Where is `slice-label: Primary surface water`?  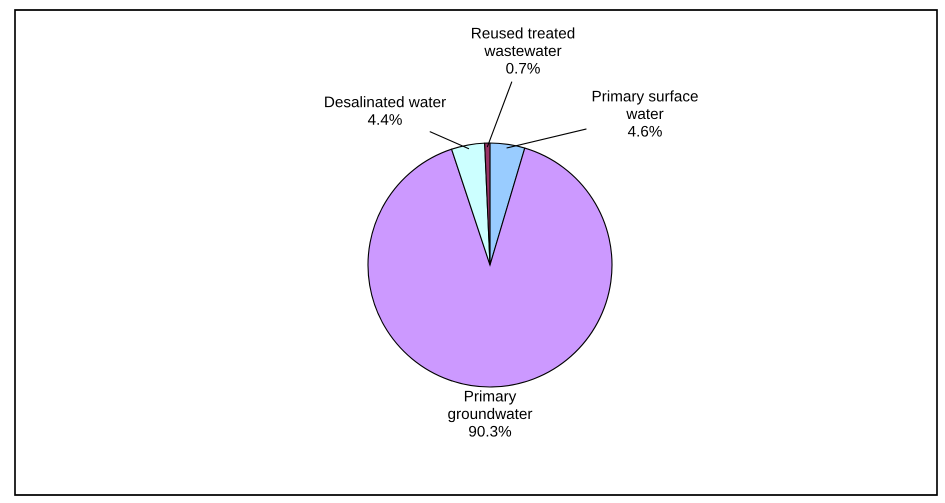
slice-label: Primary surface water is located at coordinates (645, 105).